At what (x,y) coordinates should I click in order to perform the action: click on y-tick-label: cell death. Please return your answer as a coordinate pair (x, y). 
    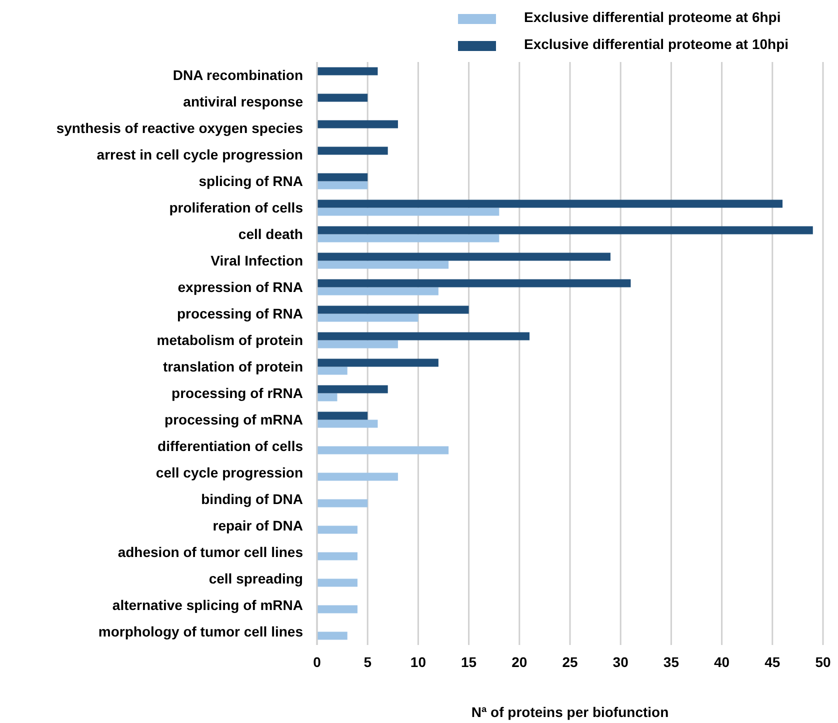
    Looking at the image, I should click on (270, 234).